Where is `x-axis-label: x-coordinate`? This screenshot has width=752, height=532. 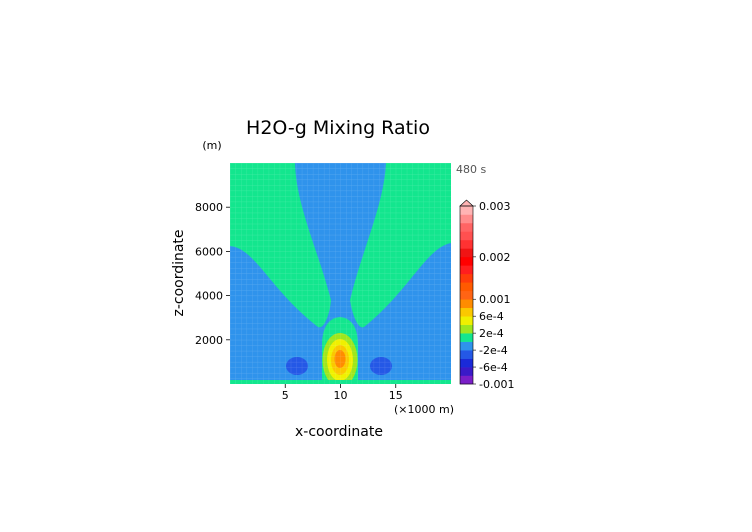 x-axis-label: x-coordinate is located at coordinates (339, 432).